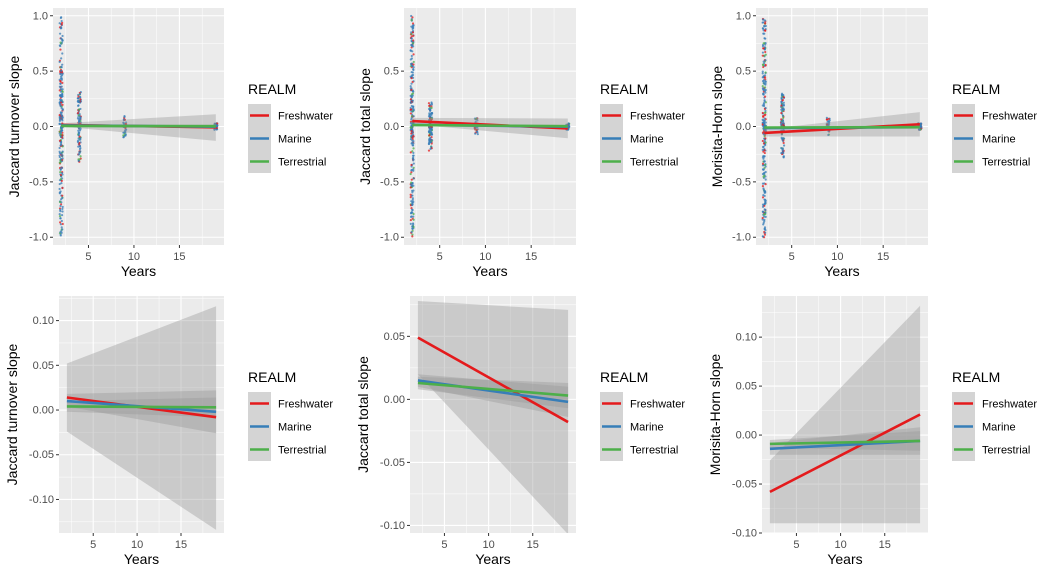 The width and height of the screenshot is (1056, 576). I want to click on legend-label: Freshwater, so click(657, 117).